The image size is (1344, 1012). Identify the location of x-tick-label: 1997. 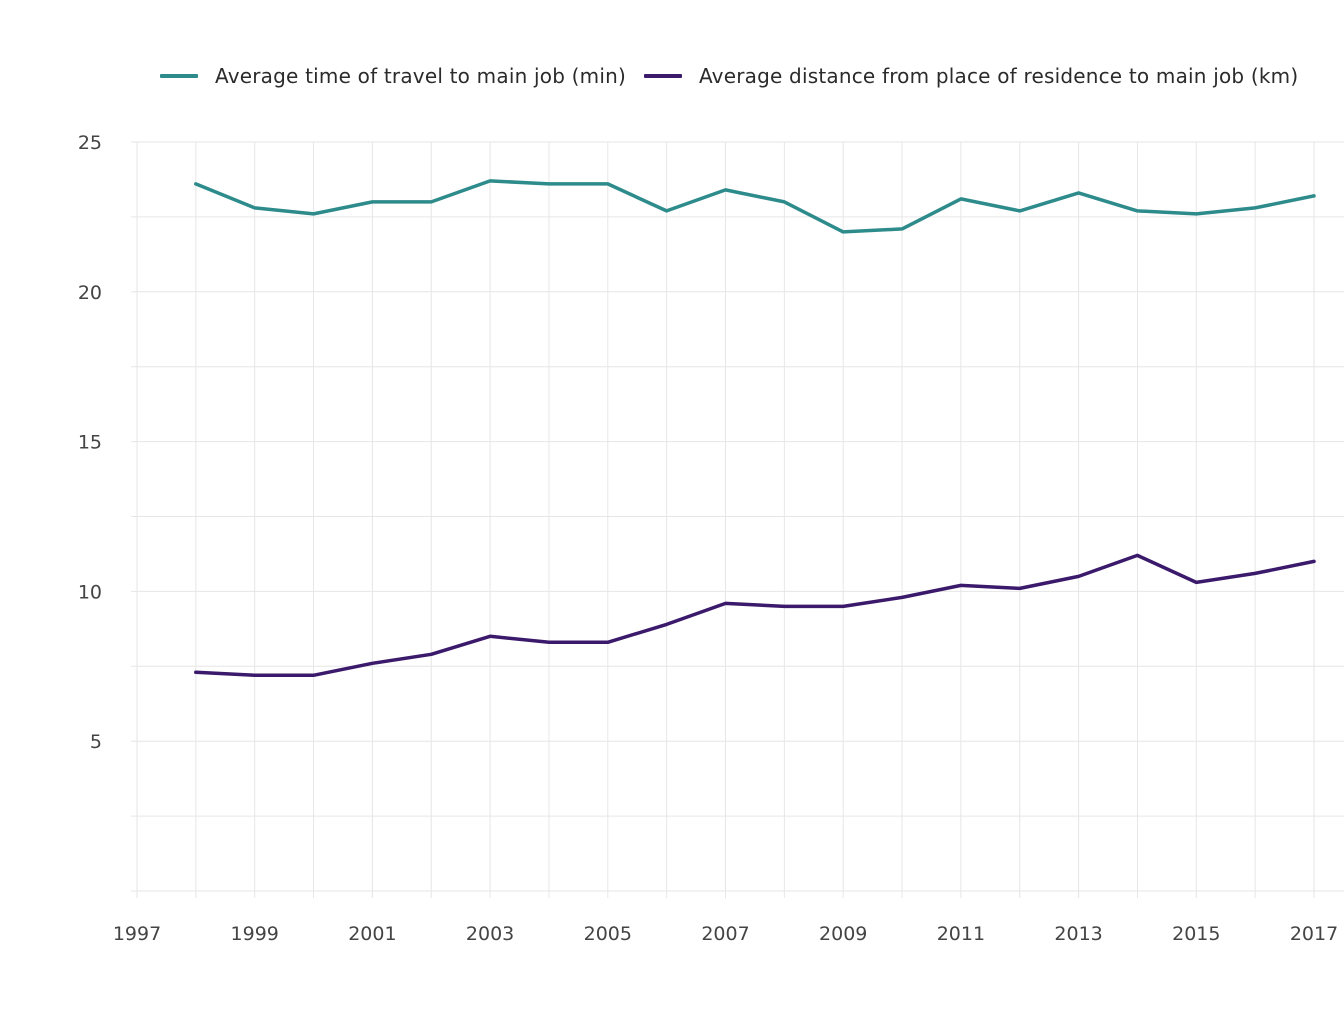
(137, 934).